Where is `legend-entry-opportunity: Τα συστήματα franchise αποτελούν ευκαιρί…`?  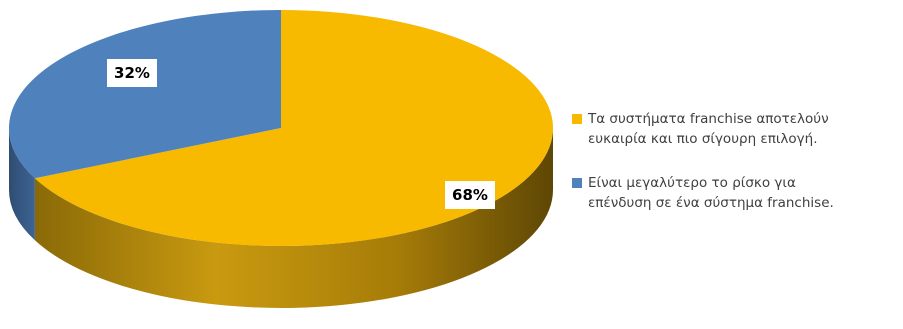
legend-entry-opportunity: Τα συστήματα franchise αποτελούν ευκαιρί… is located at coordinates (734, 129).